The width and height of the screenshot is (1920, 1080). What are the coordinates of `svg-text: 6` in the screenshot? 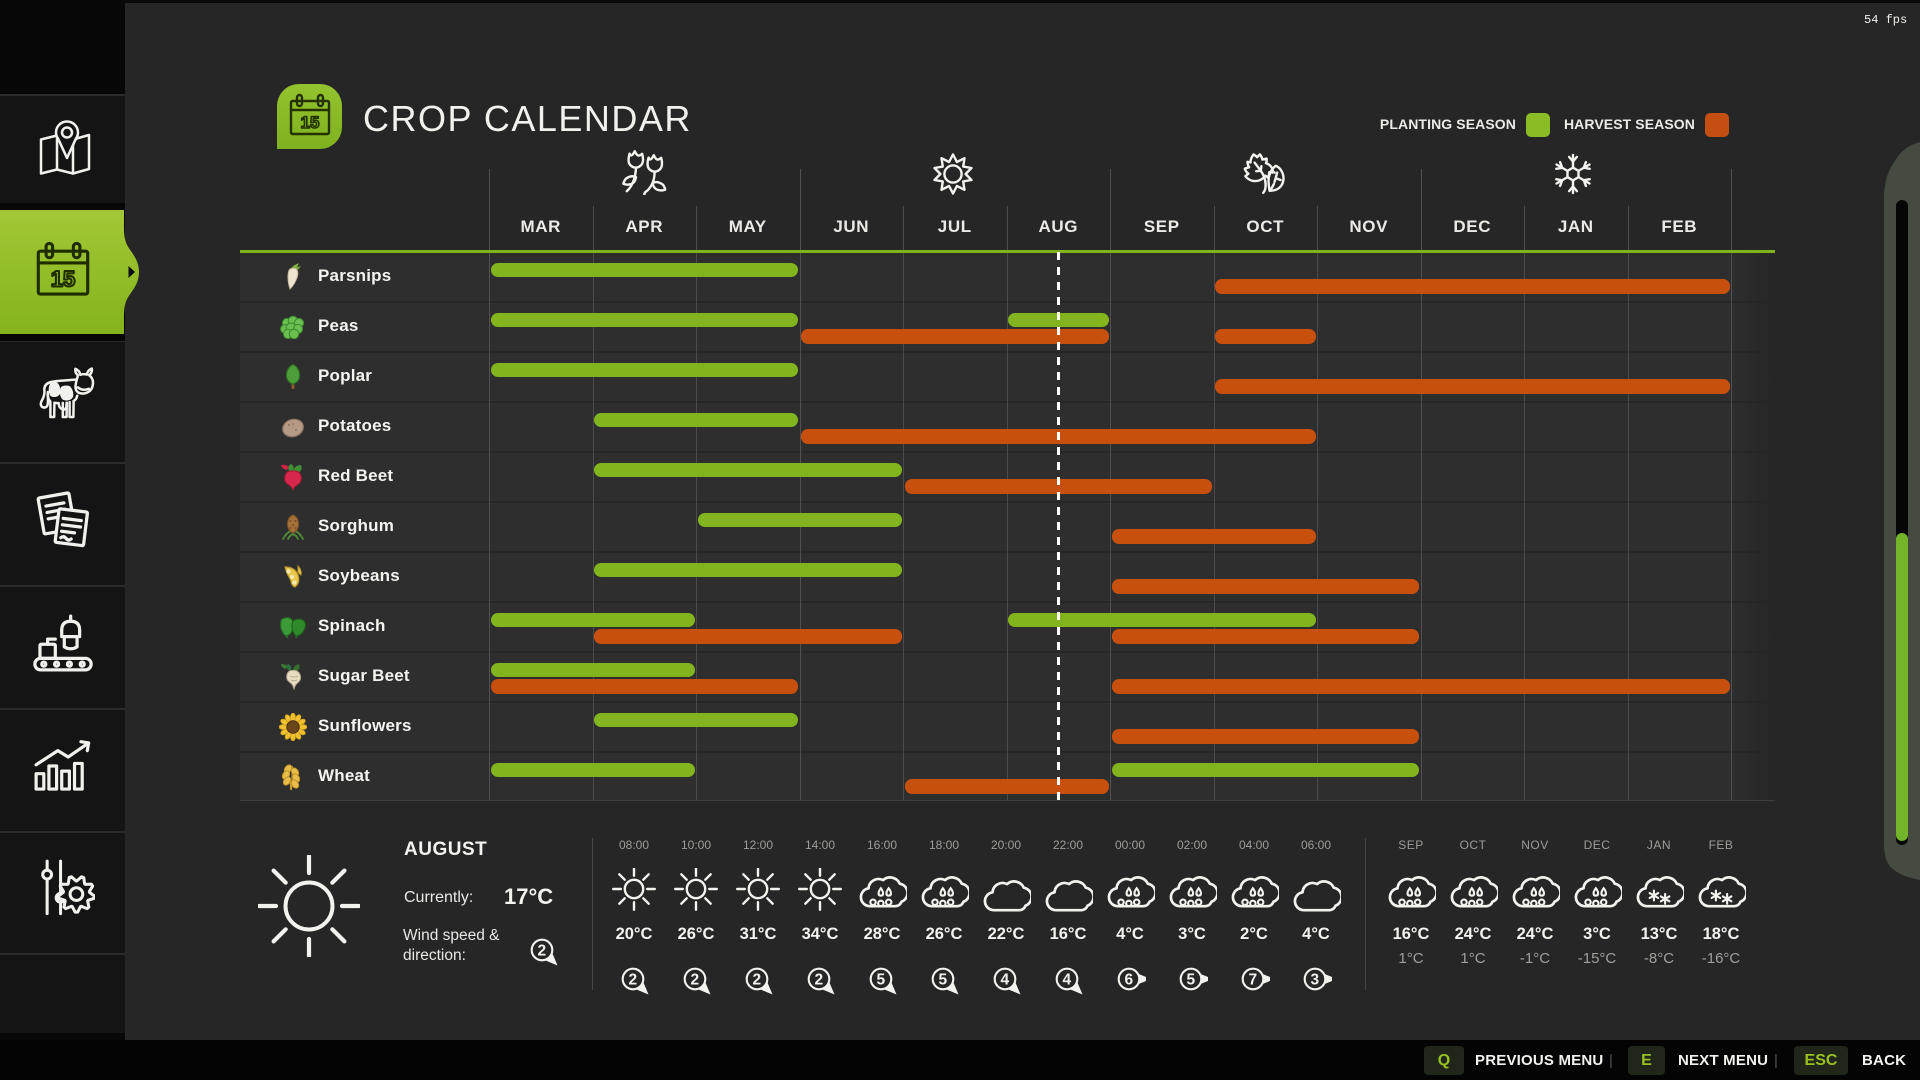 It's located at (1128, 980).